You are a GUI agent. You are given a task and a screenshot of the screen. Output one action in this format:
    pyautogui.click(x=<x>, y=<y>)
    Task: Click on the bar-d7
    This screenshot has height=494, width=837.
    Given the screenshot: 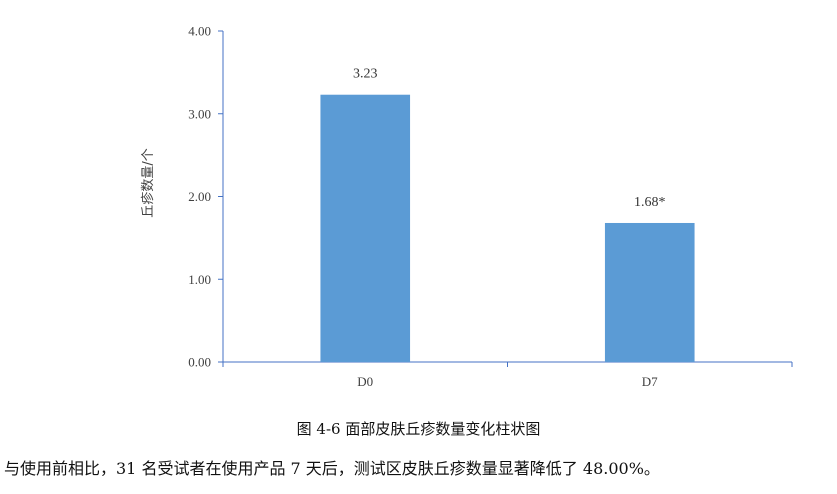 What is the action you would take?
    pyautogui.click(x=649, y=292)
    